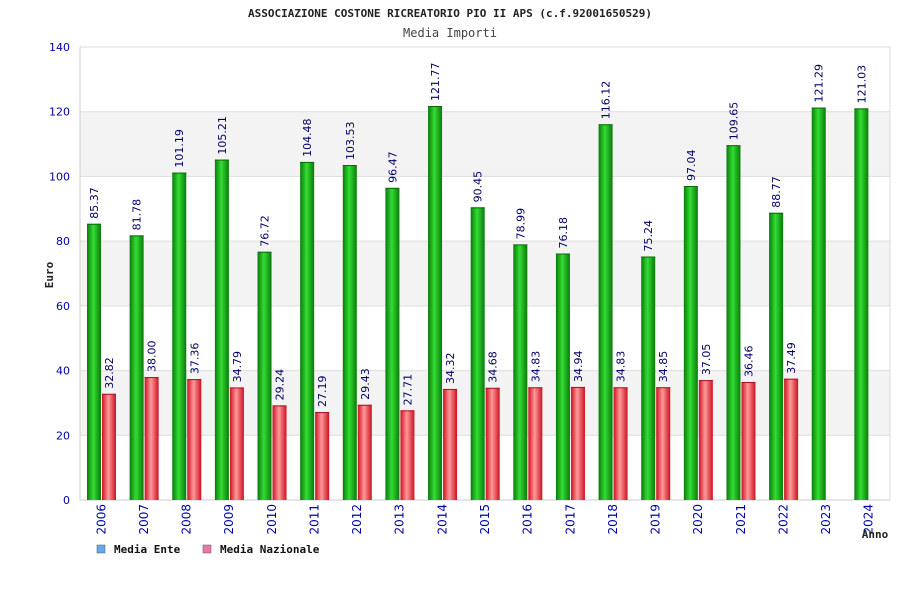 This screenshot has height=600, width=900. What do you see at coordinates (59, 47) in the screenshot?
I see `y-tick-label: 140` at bounding box center [59, 47].